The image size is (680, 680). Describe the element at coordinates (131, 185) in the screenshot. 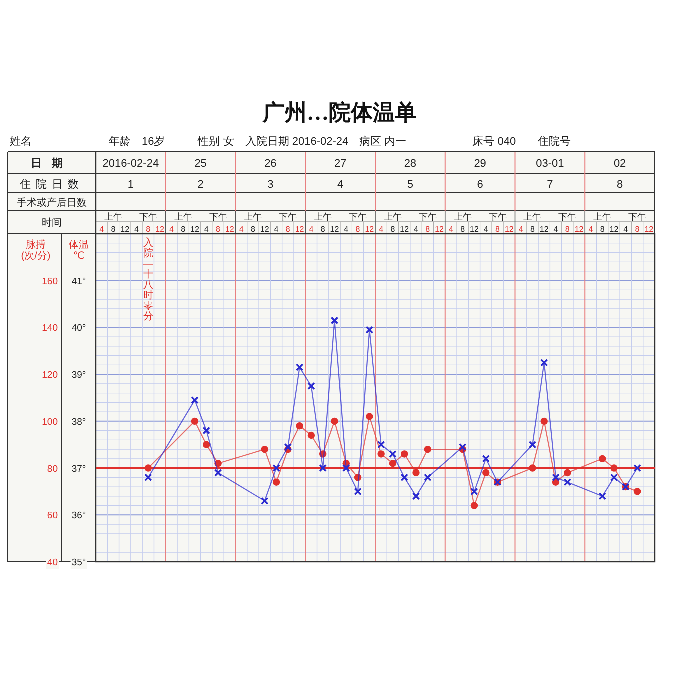

I see `text: 1` at that location.